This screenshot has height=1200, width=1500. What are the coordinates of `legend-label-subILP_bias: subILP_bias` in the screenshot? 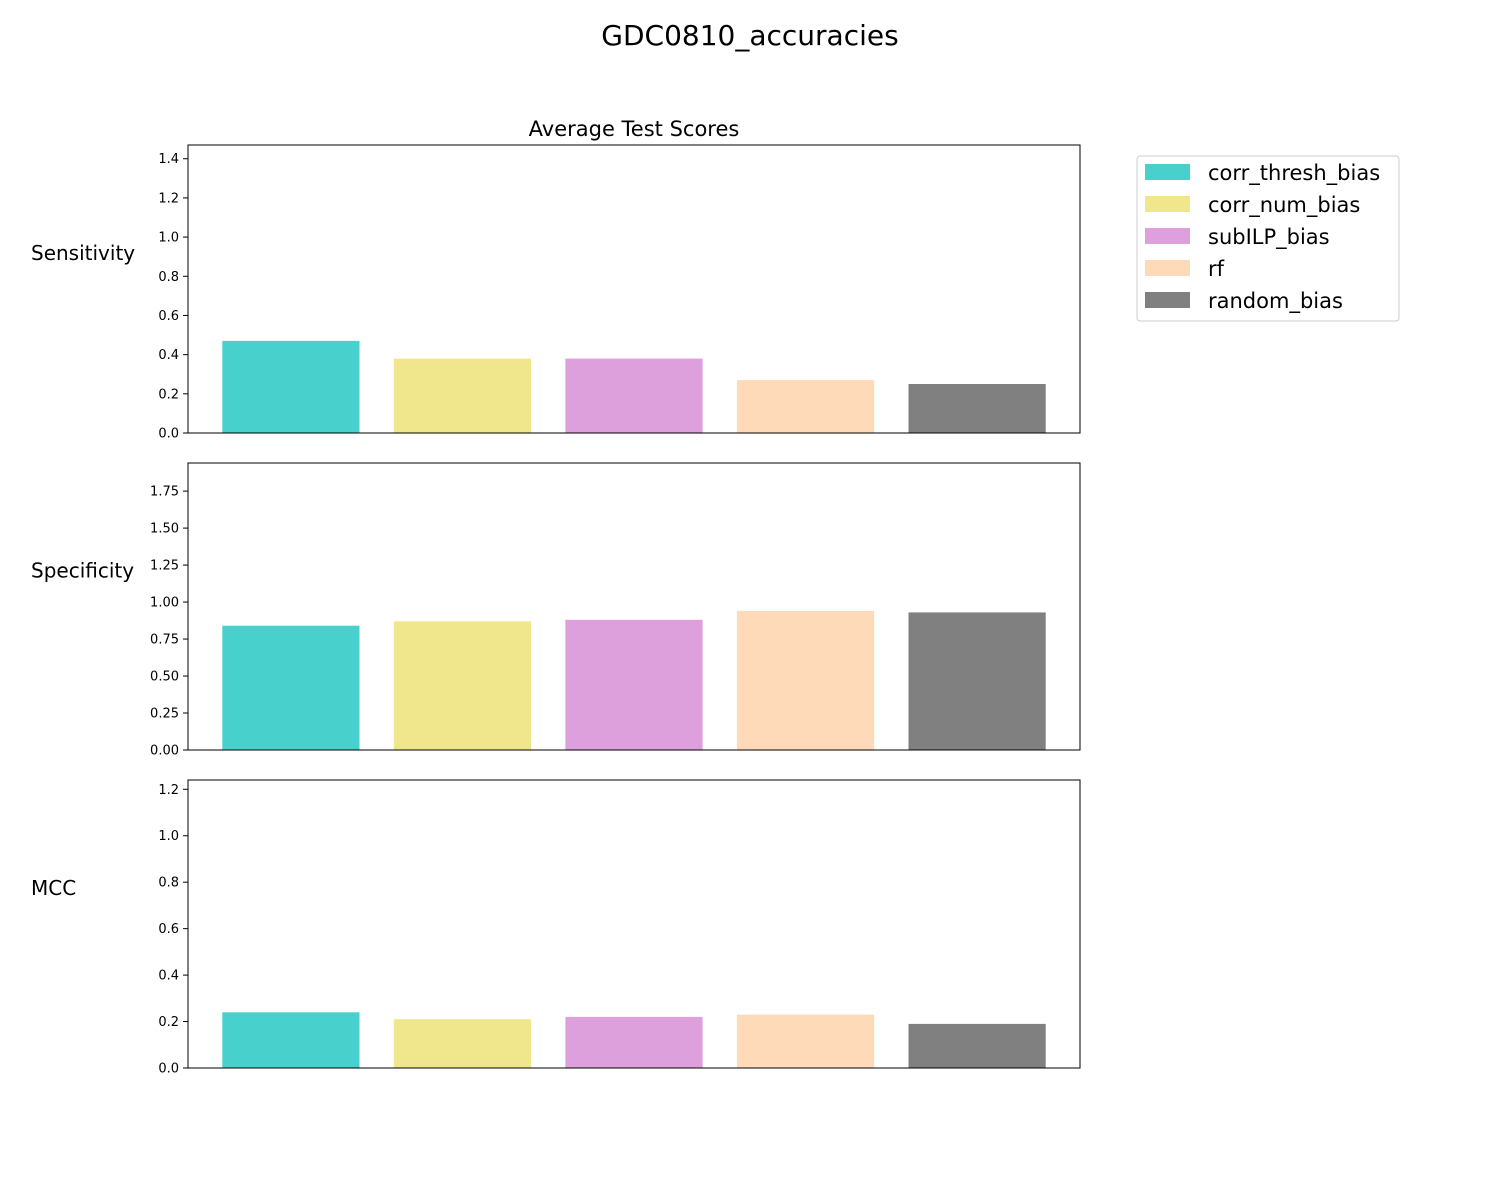 It's located at (1269, 237).